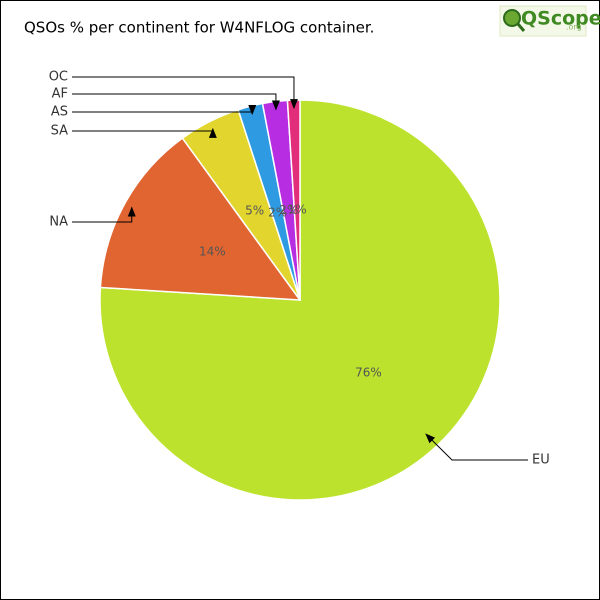 This screenshot has width=600, height=600. What do you see at coordinates (368, 372) in the screenshot?
I see `value-label: 76%` at bounding box center [368, 372].